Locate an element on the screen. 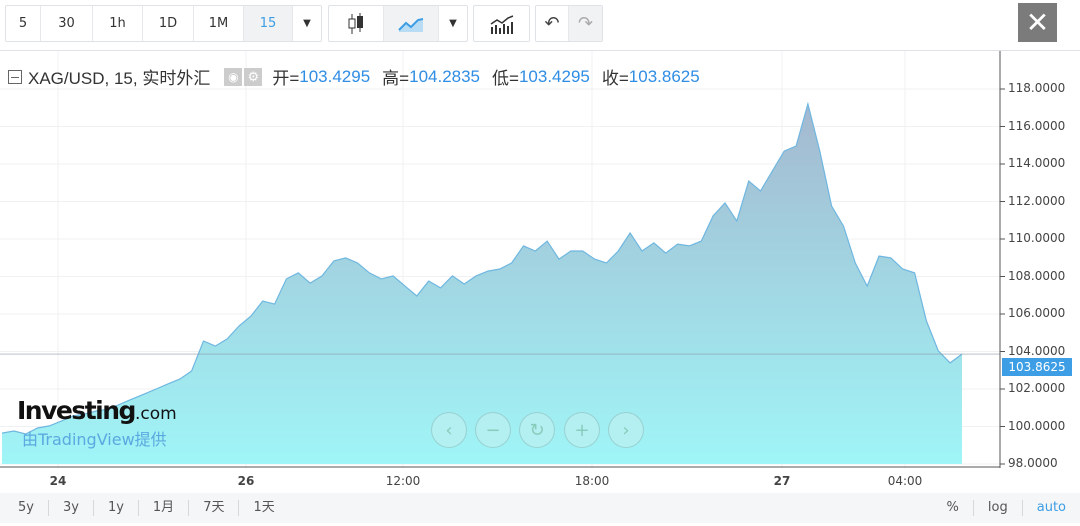 The width and height of the screenshot is (1080, 526). scroll-right-button: › is located at coordinates (626, 430).